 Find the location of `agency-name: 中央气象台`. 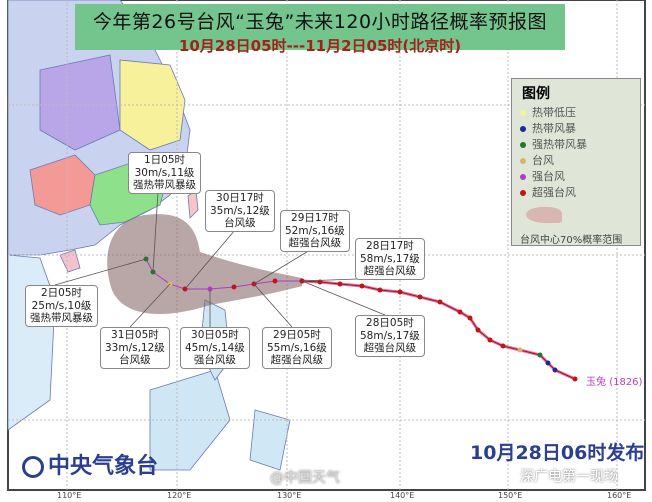

agency-name: 中央气象台 is located at coordinates (103, 466).